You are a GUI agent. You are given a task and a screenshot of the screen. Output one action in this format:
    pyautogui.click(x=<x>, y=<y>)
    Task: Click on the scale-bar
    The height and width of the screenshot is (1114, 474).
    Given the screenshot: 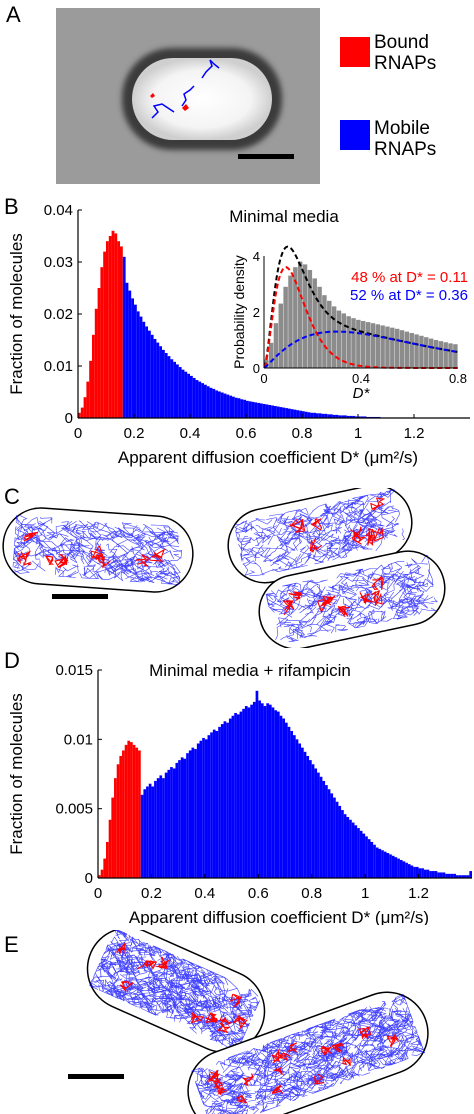 What is the action you would take?
    pyautogui.click(x=266, y=156)
    